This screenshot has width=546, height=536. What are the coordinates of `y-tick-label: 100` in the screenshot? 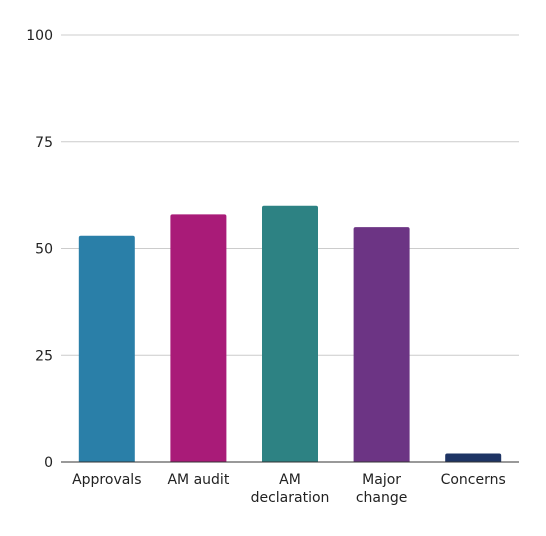 It's located at (39, 36).